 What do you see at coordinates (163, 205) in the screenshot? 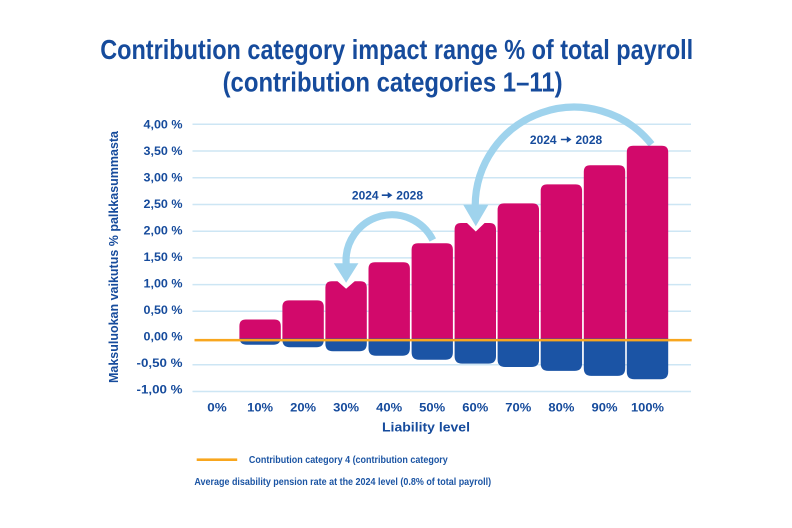
I see `svg-text: 2,50 %` at bounding box center [163, 205].